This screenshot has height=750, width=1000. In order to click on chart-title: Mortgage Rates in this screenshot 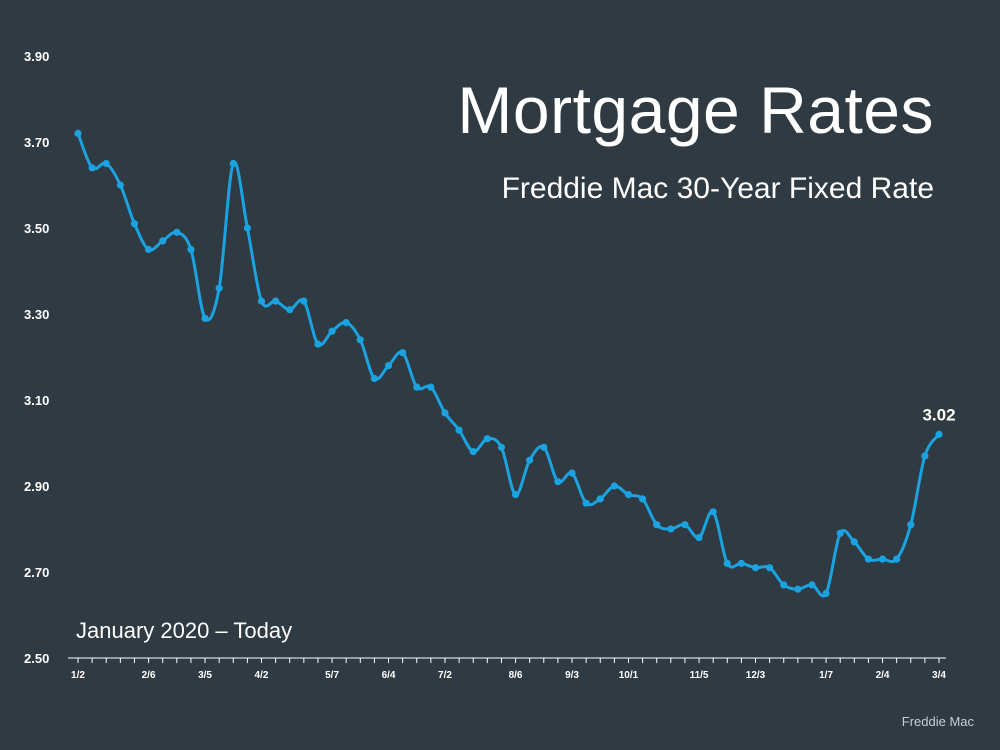, I will do `click(695, 110)`.